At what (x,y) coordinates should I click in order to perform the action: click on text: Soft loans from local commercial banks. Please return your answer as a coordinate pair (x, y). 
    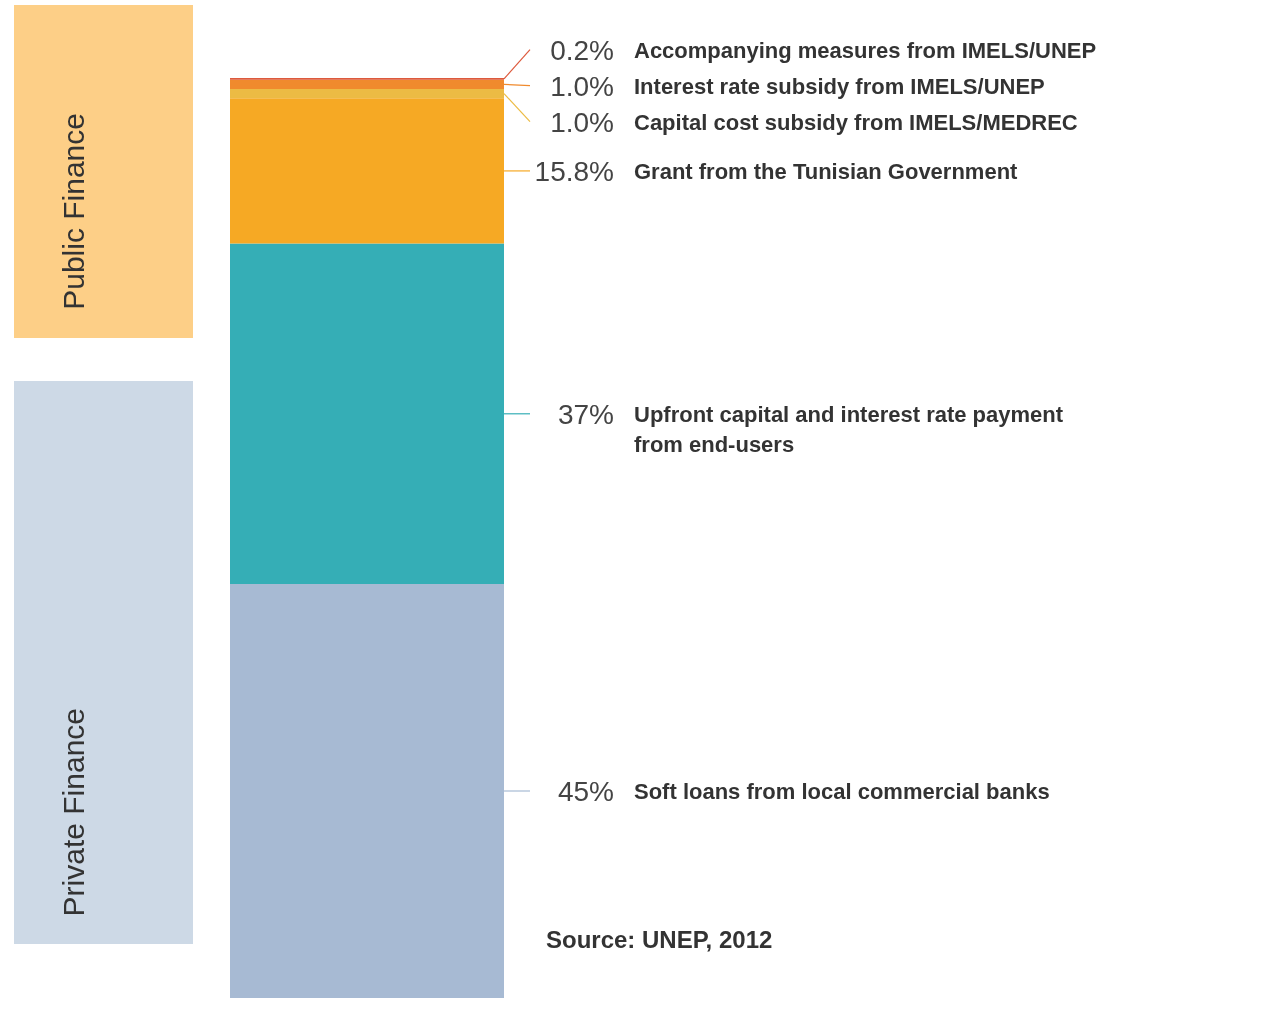
    Looking at the image, I should click on (842, 791).